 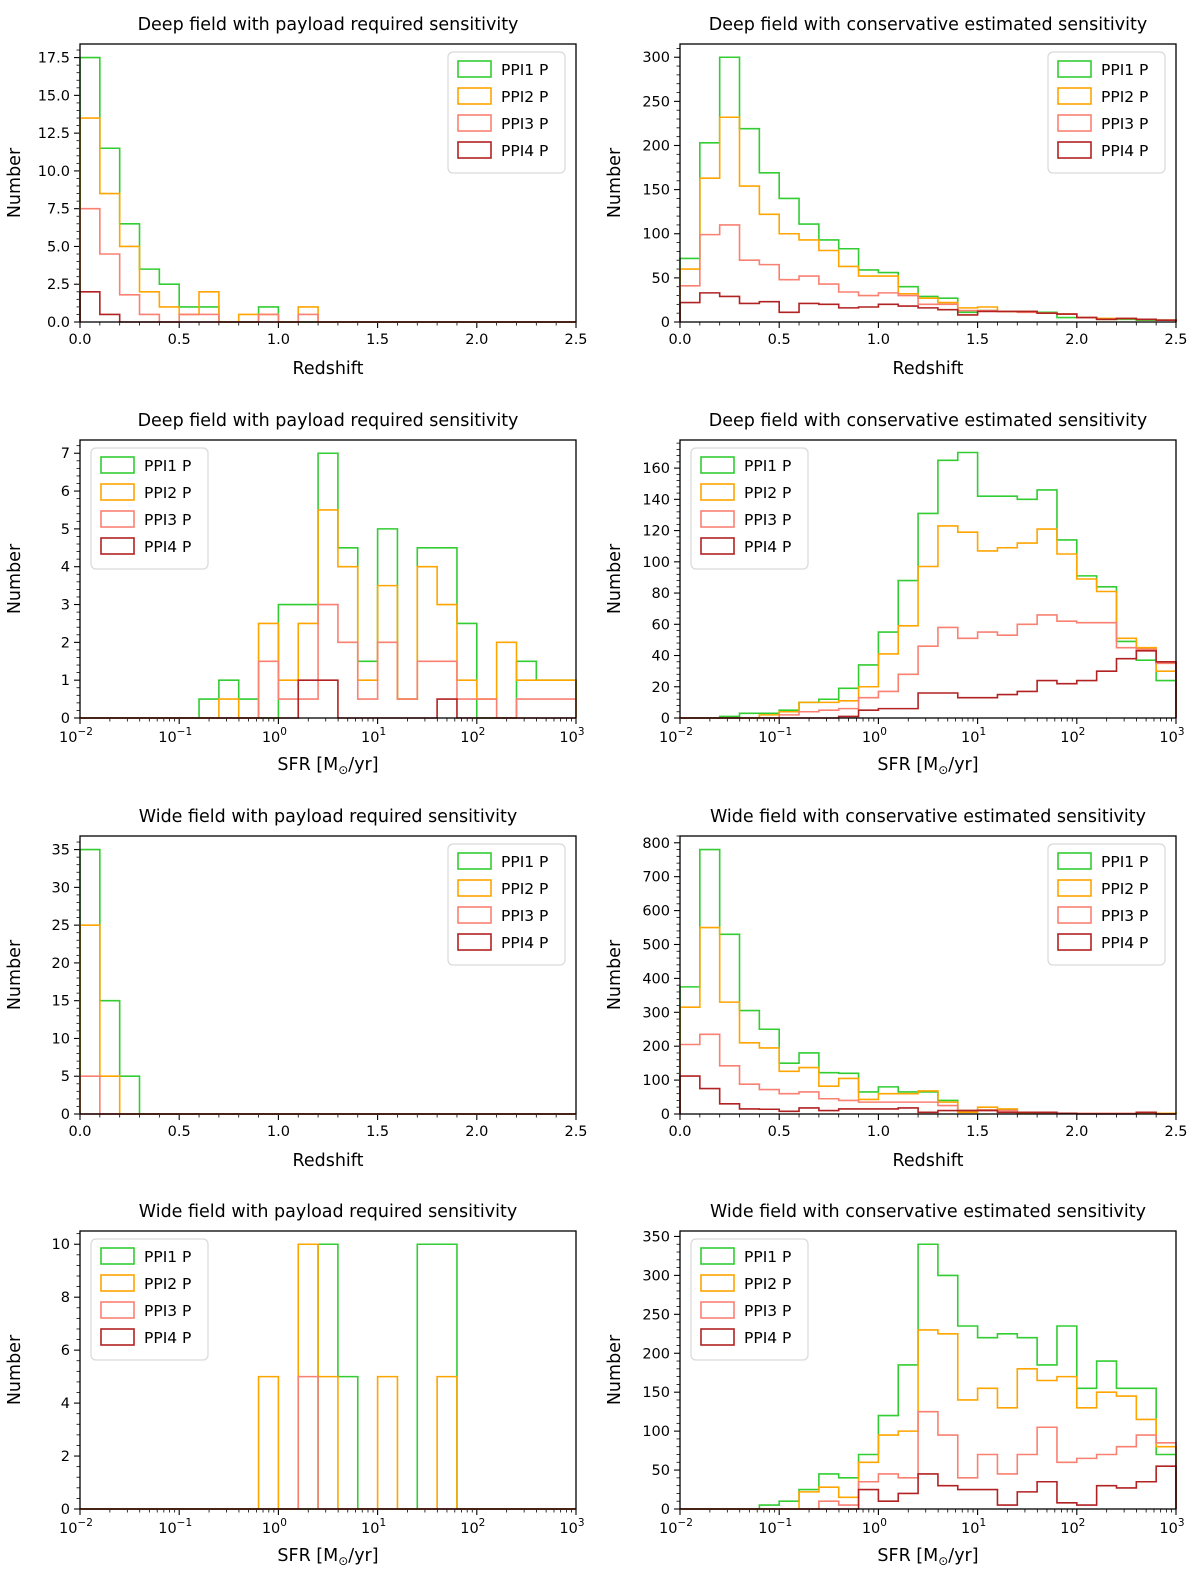 What do you see at coordinates (656, 1238) in the screenshot?
I see `y-tick-label: 350` at bounding box center [656, 1238].